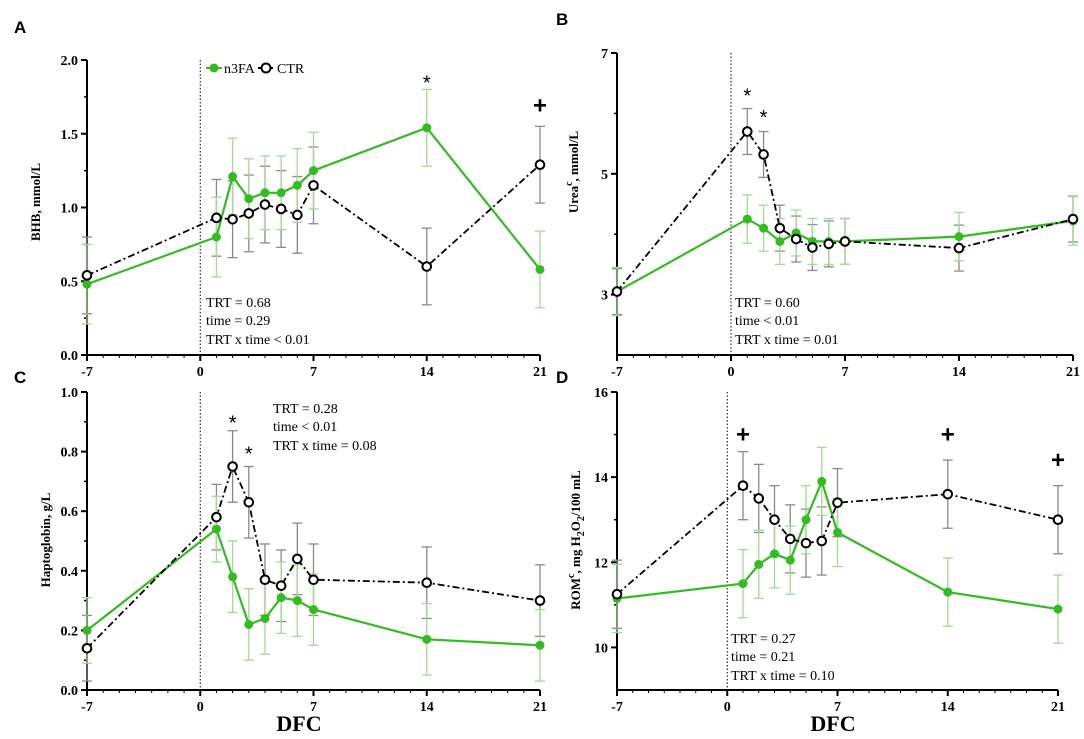 The image size is (1084, 739). What do you see at coordinates (571, 575) in the screenshot?
I see `panel-D-ylabel-sup: c` at bounding box center [571, 575].